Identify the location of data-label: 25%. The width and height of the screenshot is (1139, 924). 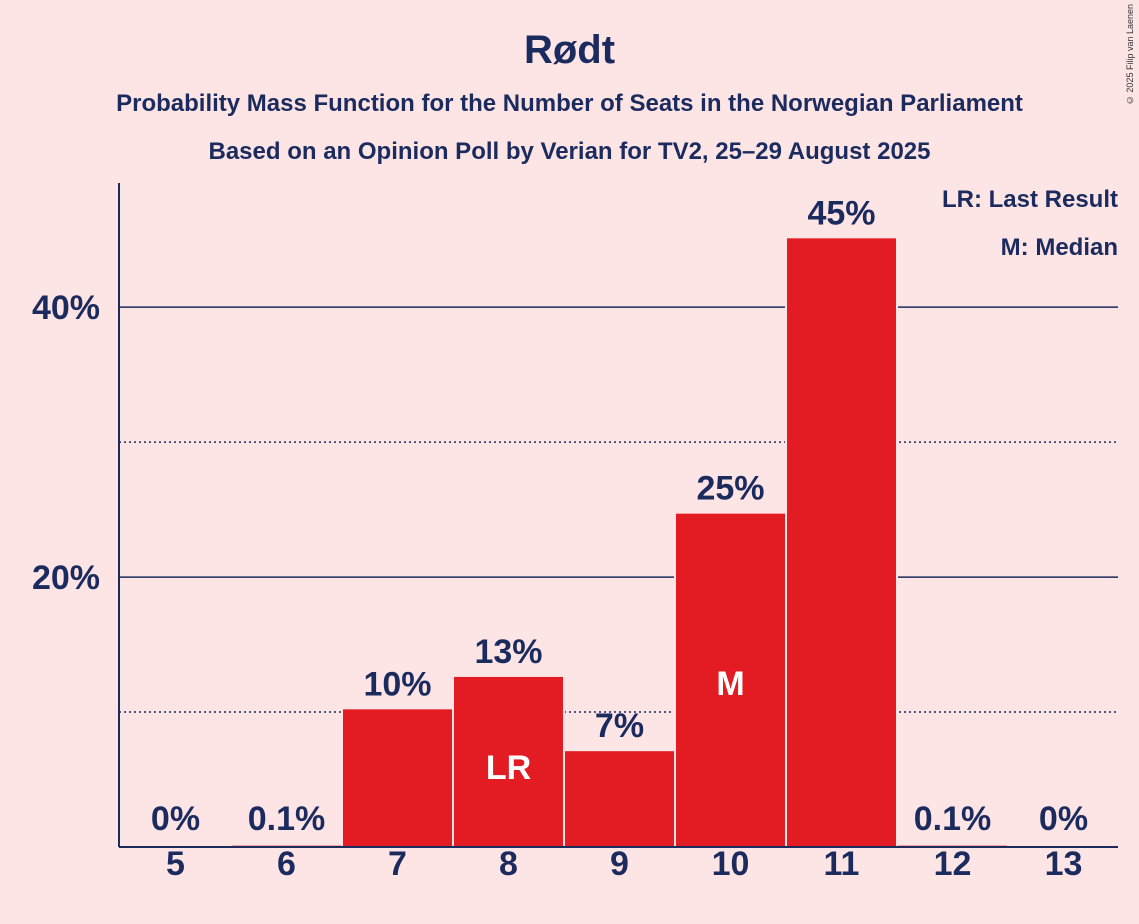
(730, 489).